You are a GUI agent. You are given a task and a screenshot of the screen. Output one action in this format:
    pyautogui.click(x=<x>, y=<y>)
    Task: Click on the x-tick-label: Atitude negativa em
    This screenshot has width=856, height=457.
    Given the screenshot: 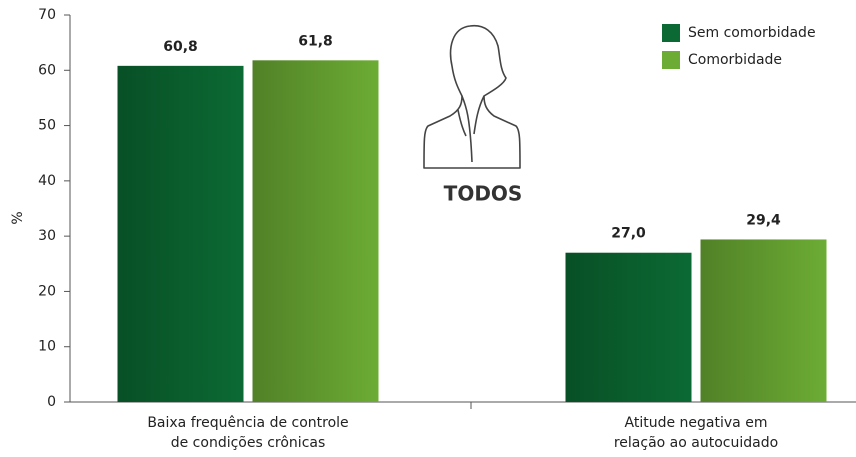 What is the action you would take?
    pyautogui.click(x=696, y=423)
    